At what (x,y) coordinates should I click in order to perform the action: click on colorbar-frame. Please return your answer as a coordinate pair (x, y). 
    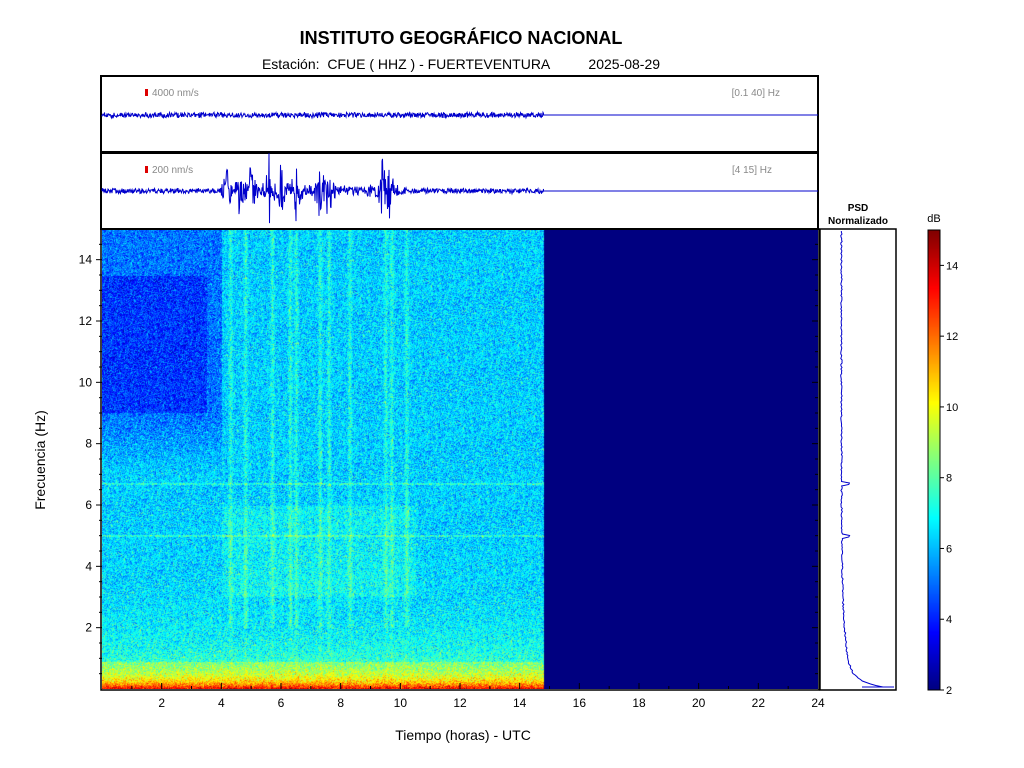
    Looking at the image, I should click on (934, 460).